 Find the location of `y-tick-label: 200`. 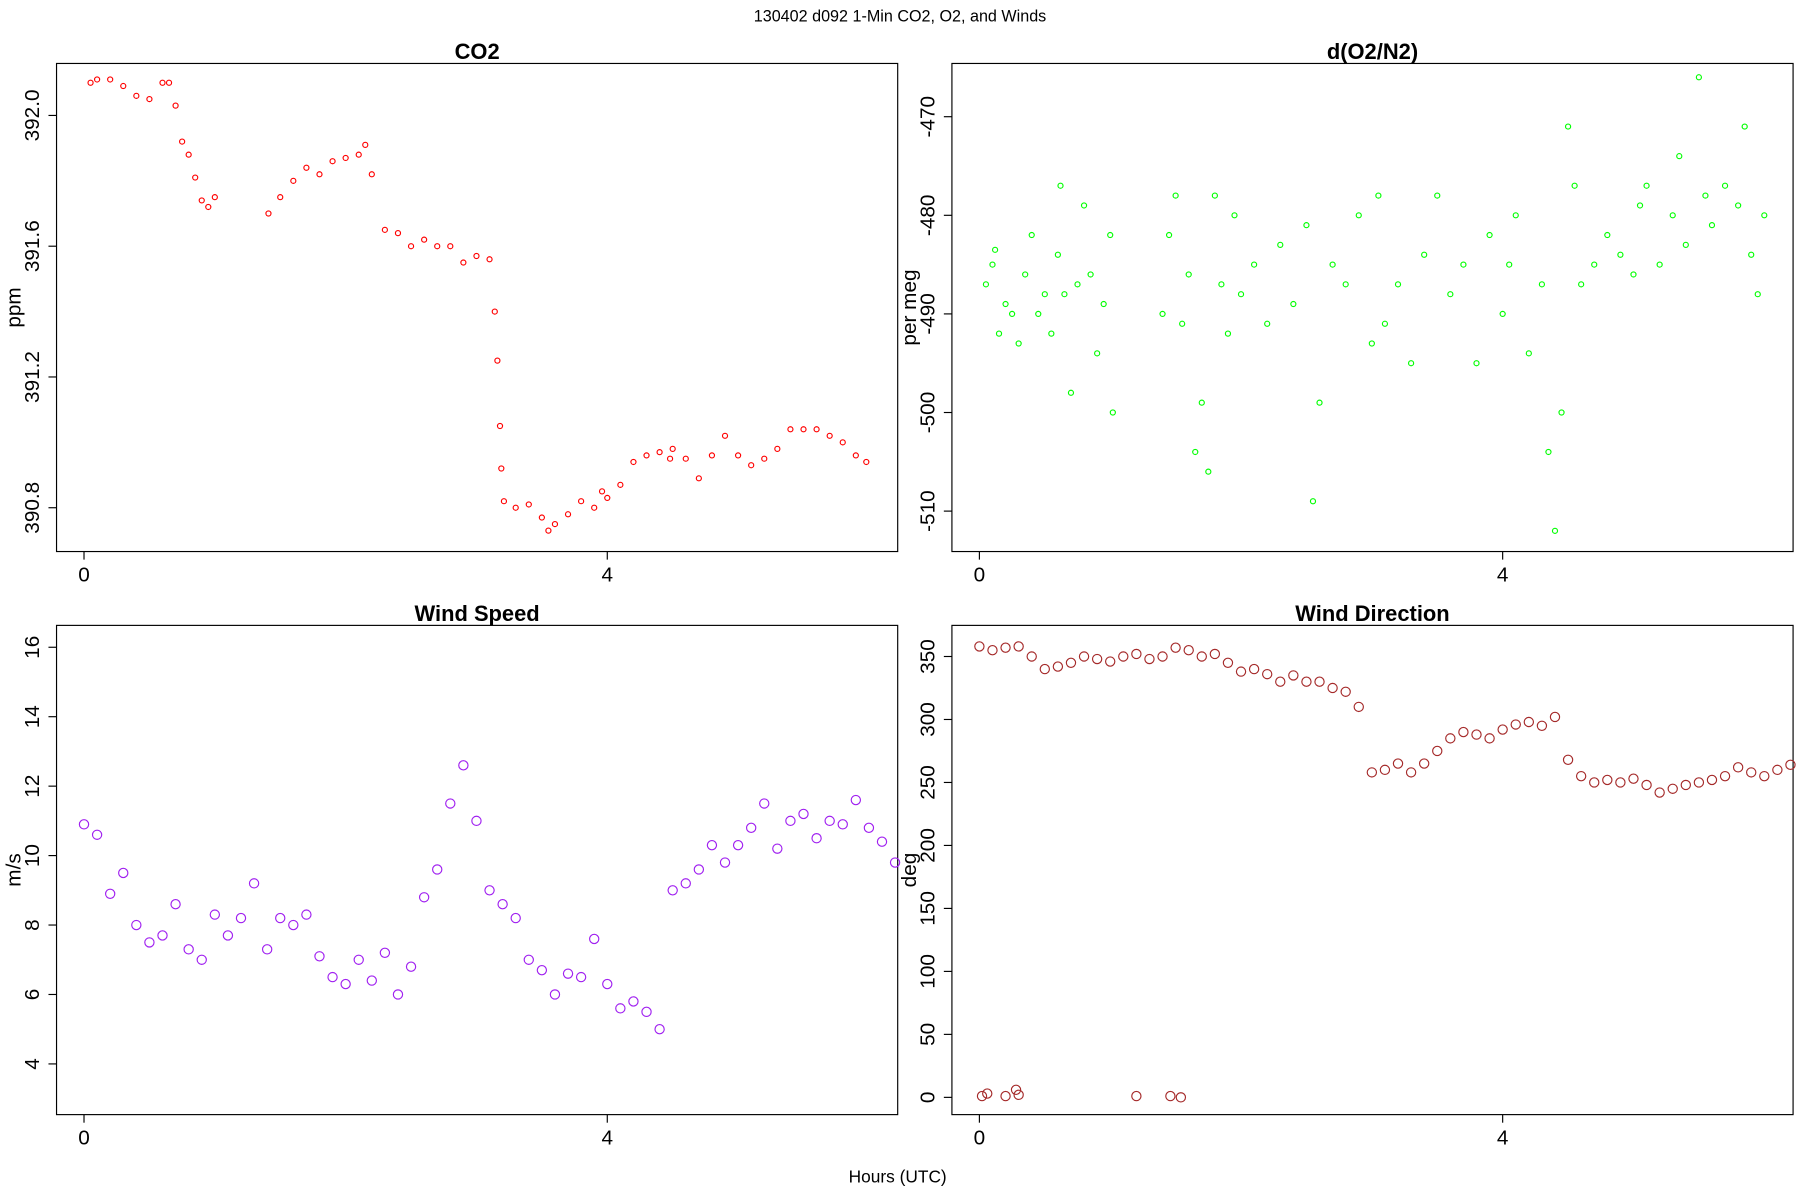

y-tick-label: 200 is located at coordinates (927, 845).